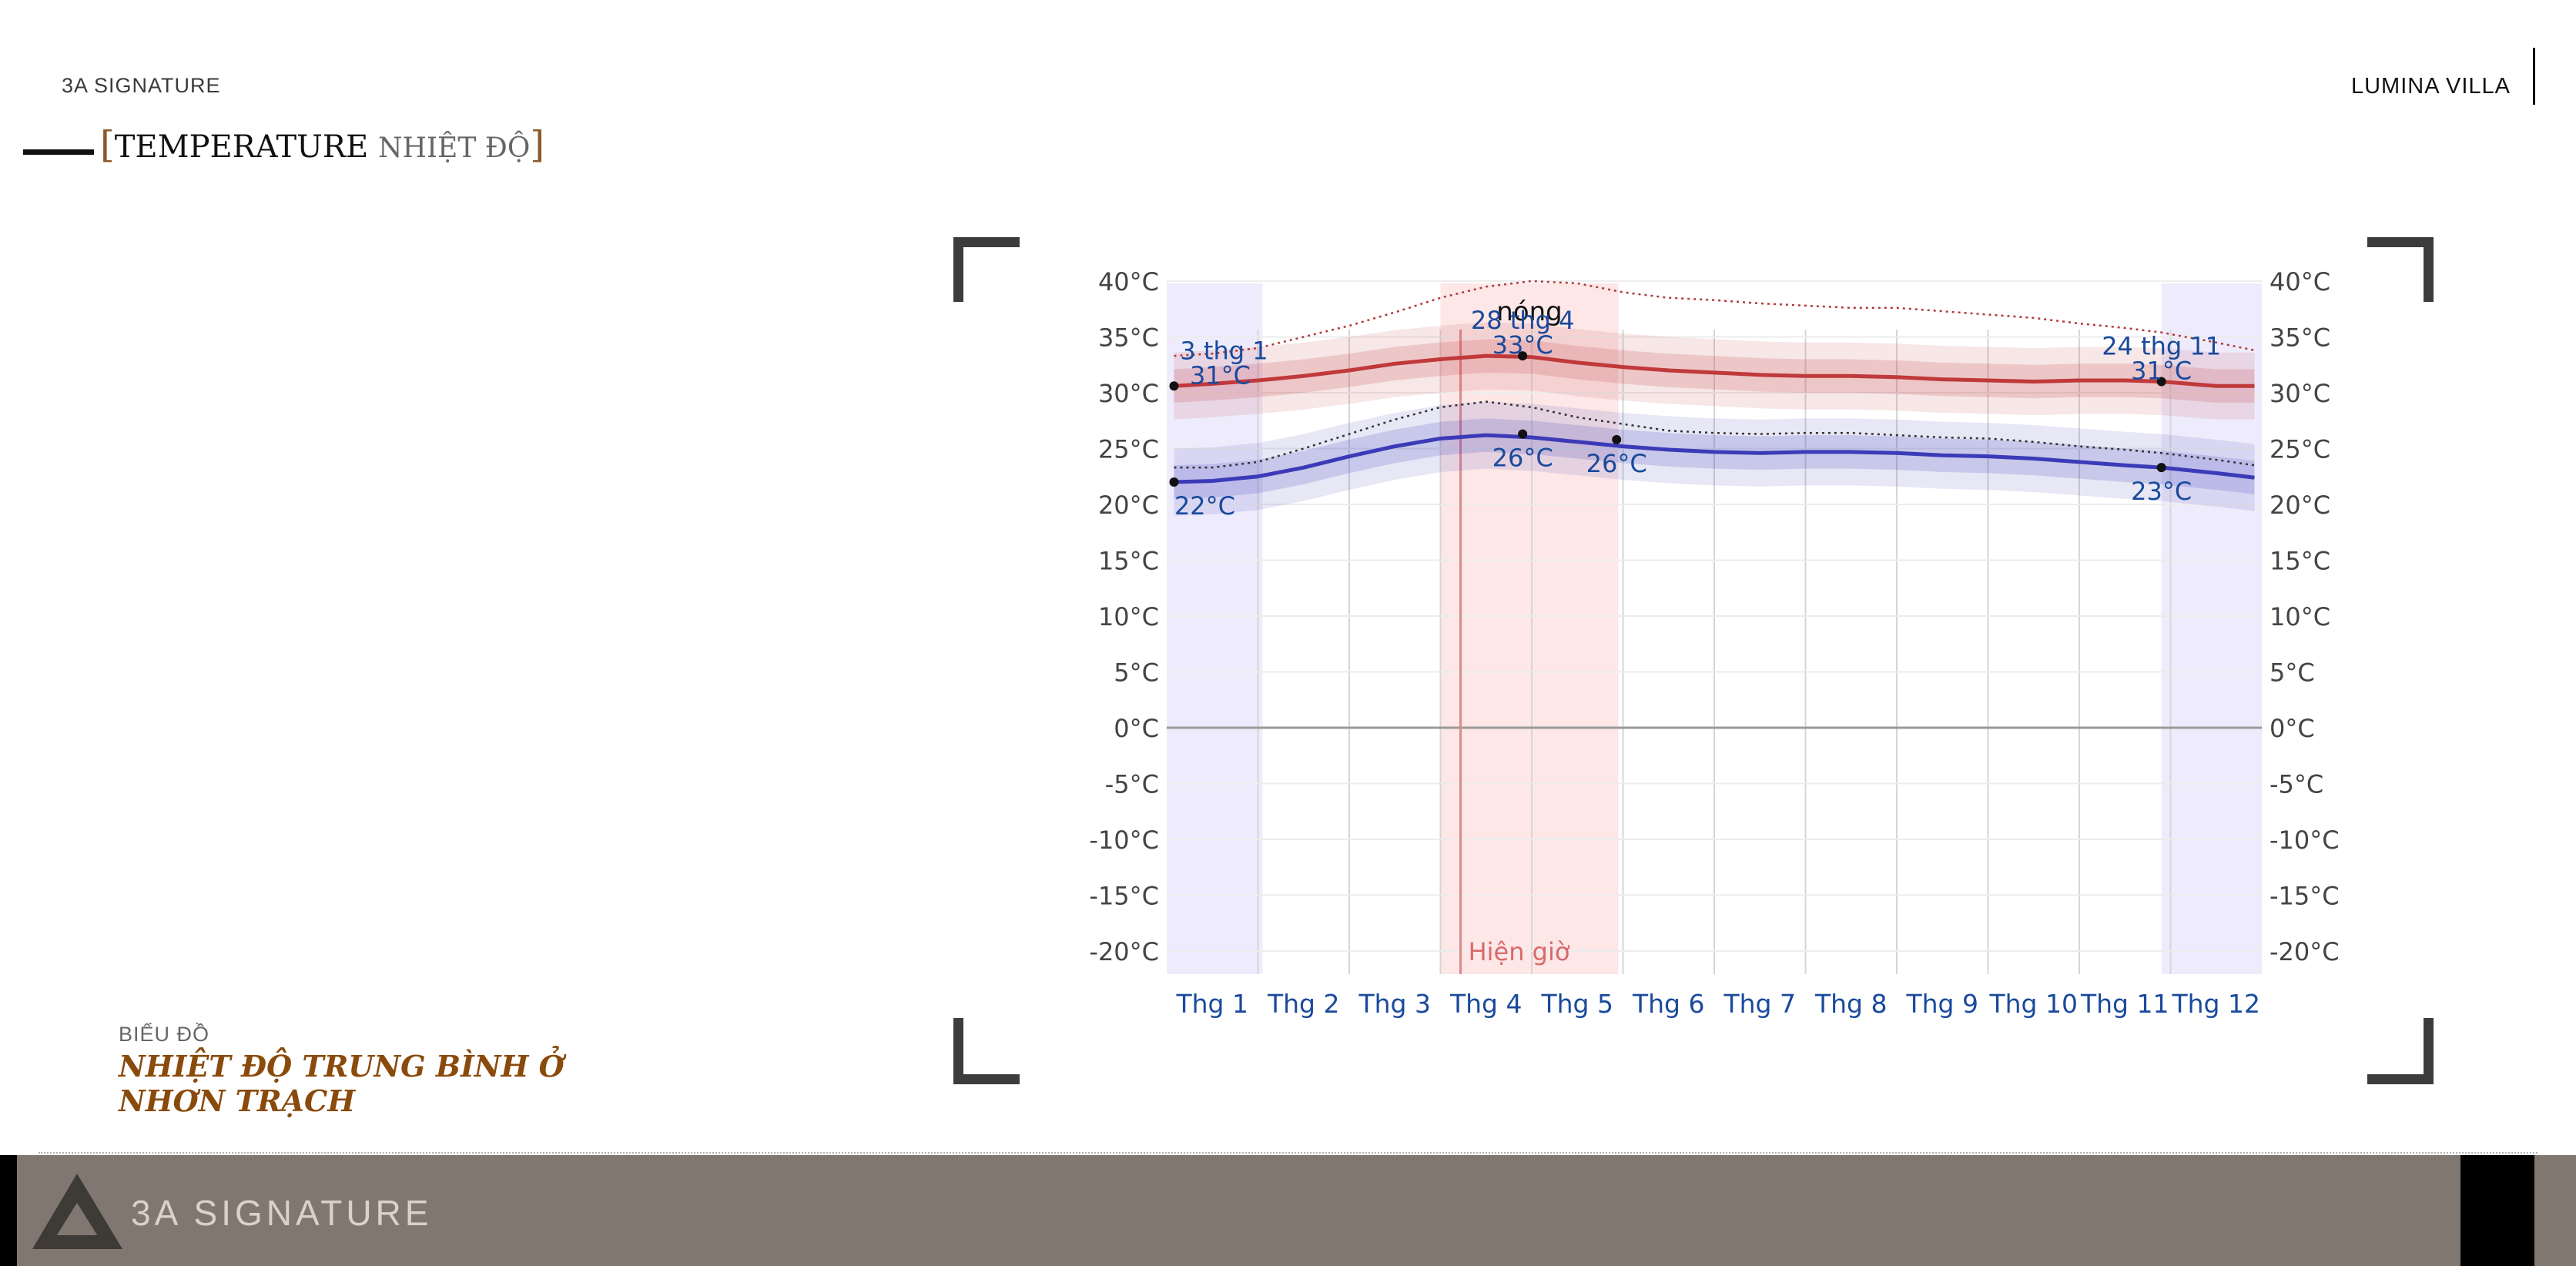 The width and height of the screenshot is (2576, 1266). I want to click on x-tick-label: Thg 8, so click(1851, 1004).